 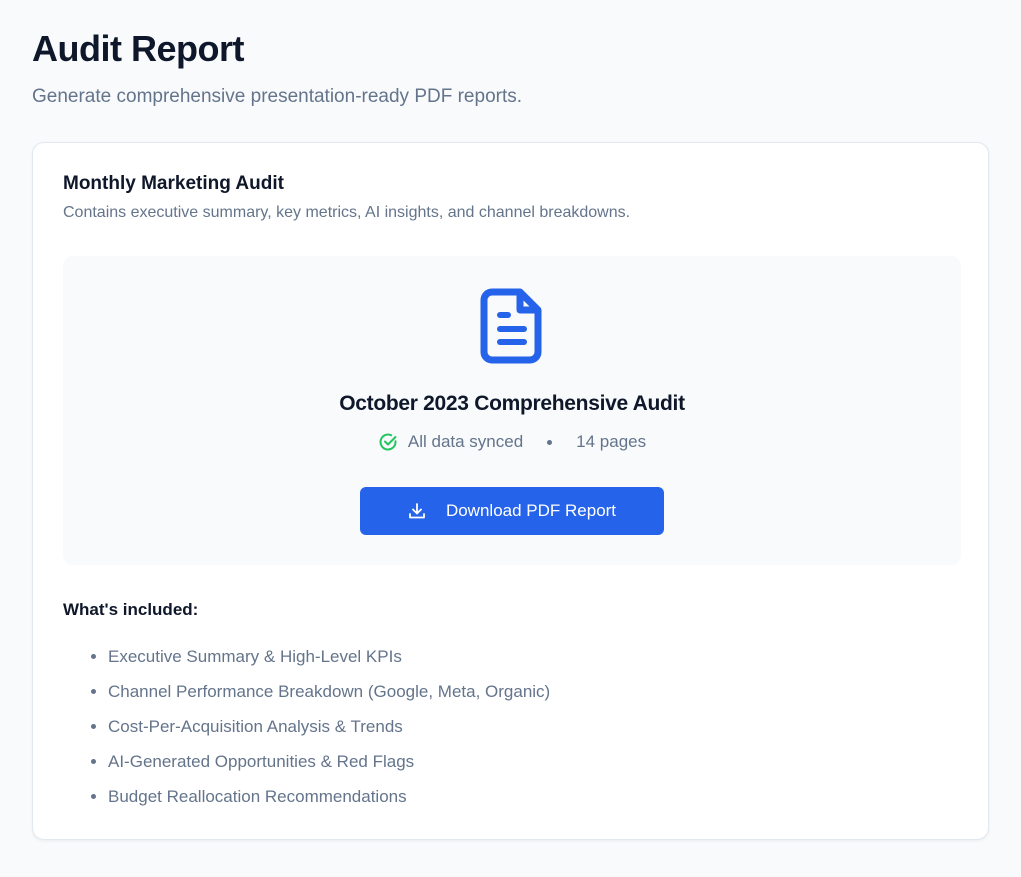 What do you see at coordinates (550, 442) in the screenshot?
I see `separator-dot` at bounding box center [550, 442].